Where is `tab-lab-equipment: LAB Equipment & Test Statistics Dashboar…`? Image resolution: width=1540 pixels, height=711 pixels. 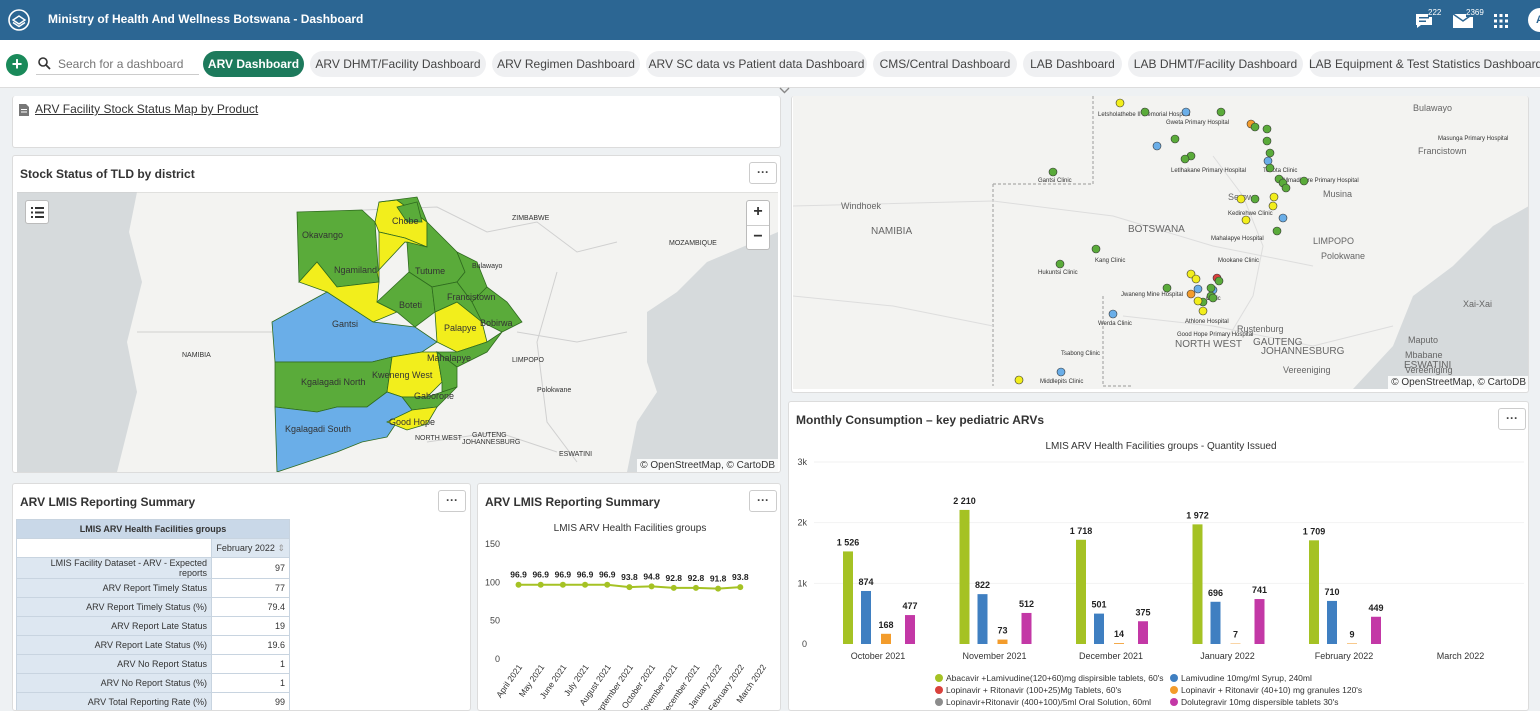
tab-lab-equipment: LAB Equipment & Test Statistics Dashboar… is located at coordinates (1424, 64).